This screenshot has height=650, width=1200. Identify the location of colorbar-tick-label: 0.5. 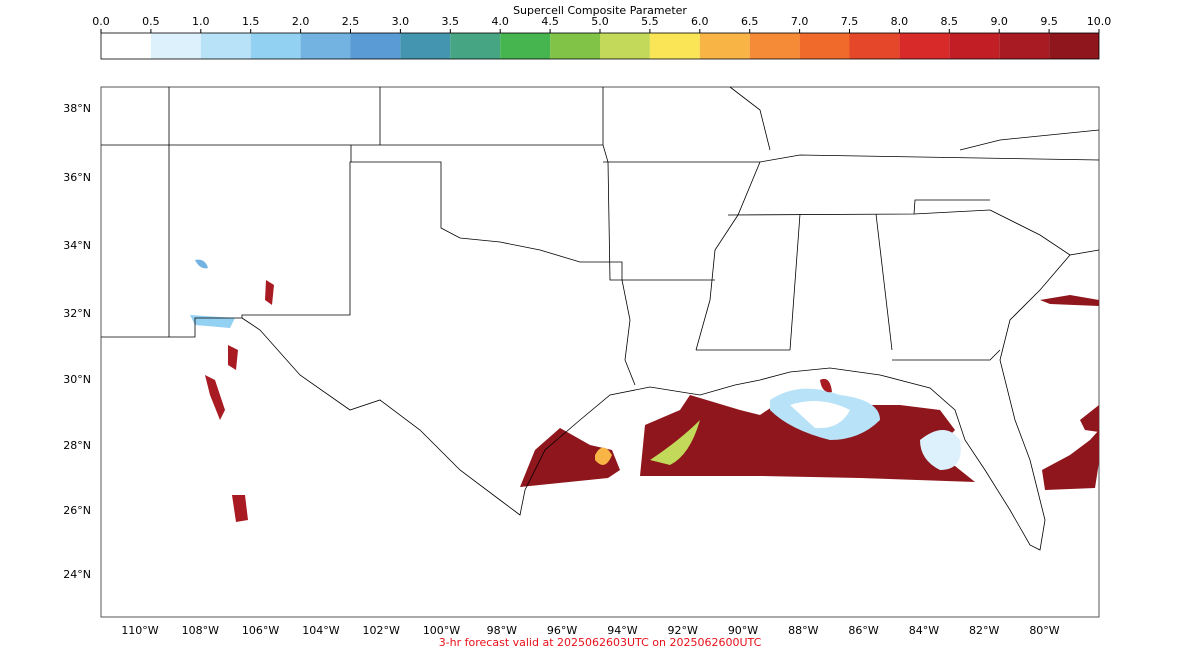
(151, 21).